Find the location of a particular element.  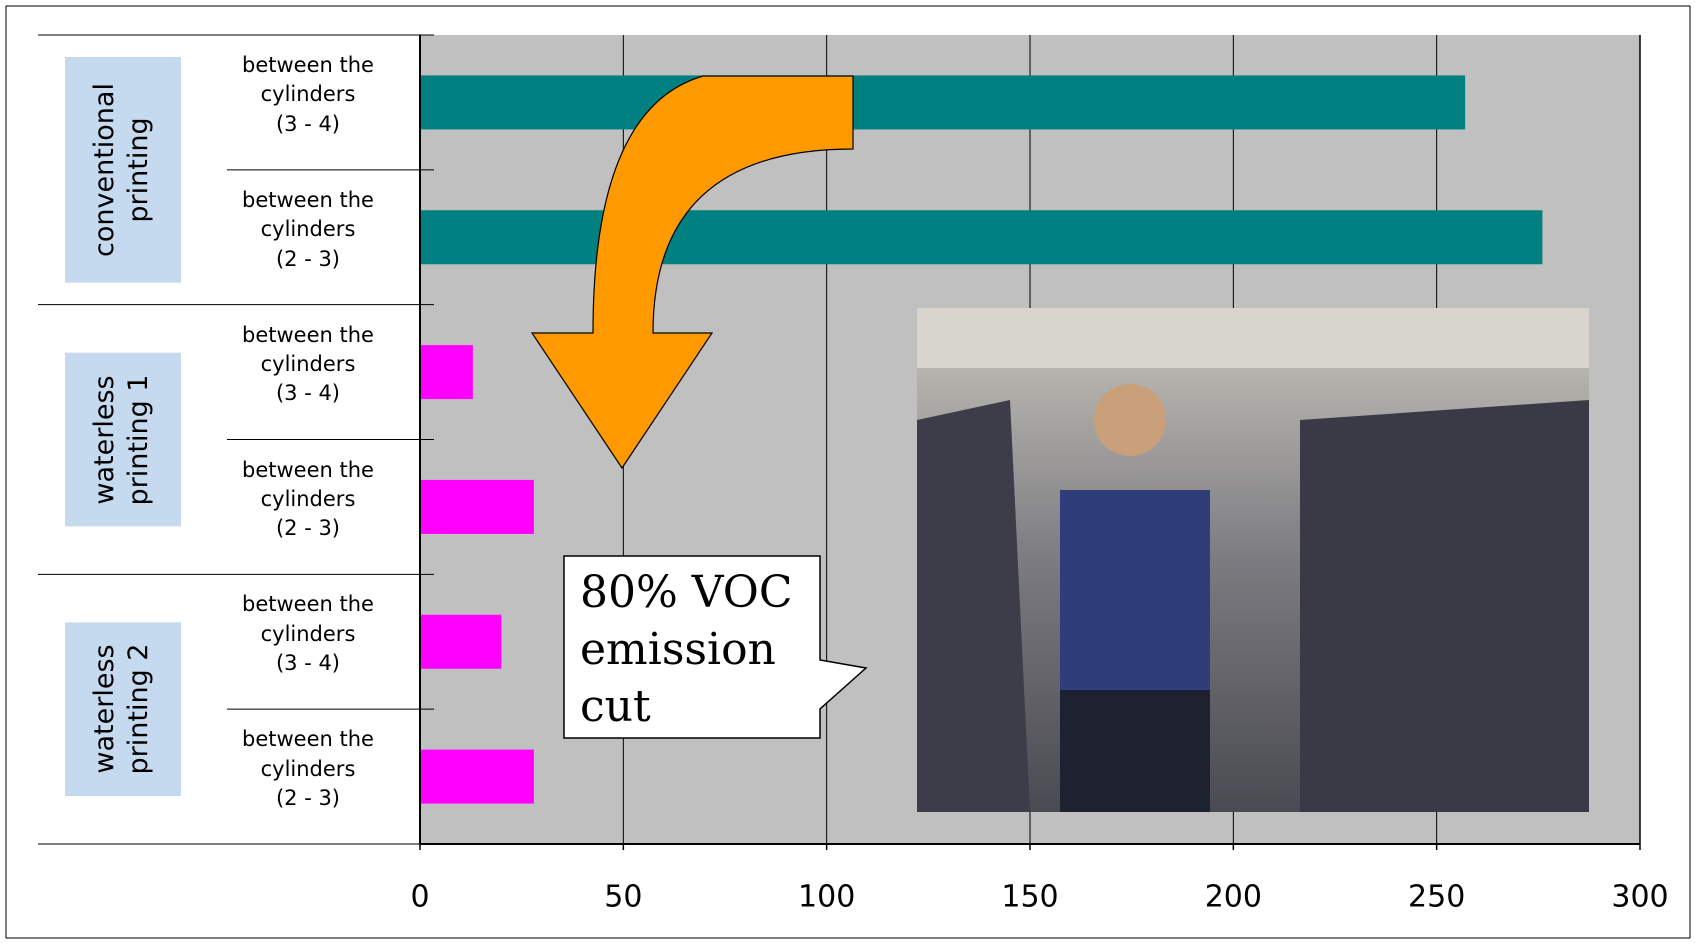

photo-legs is located at coordinates (1135, 751).